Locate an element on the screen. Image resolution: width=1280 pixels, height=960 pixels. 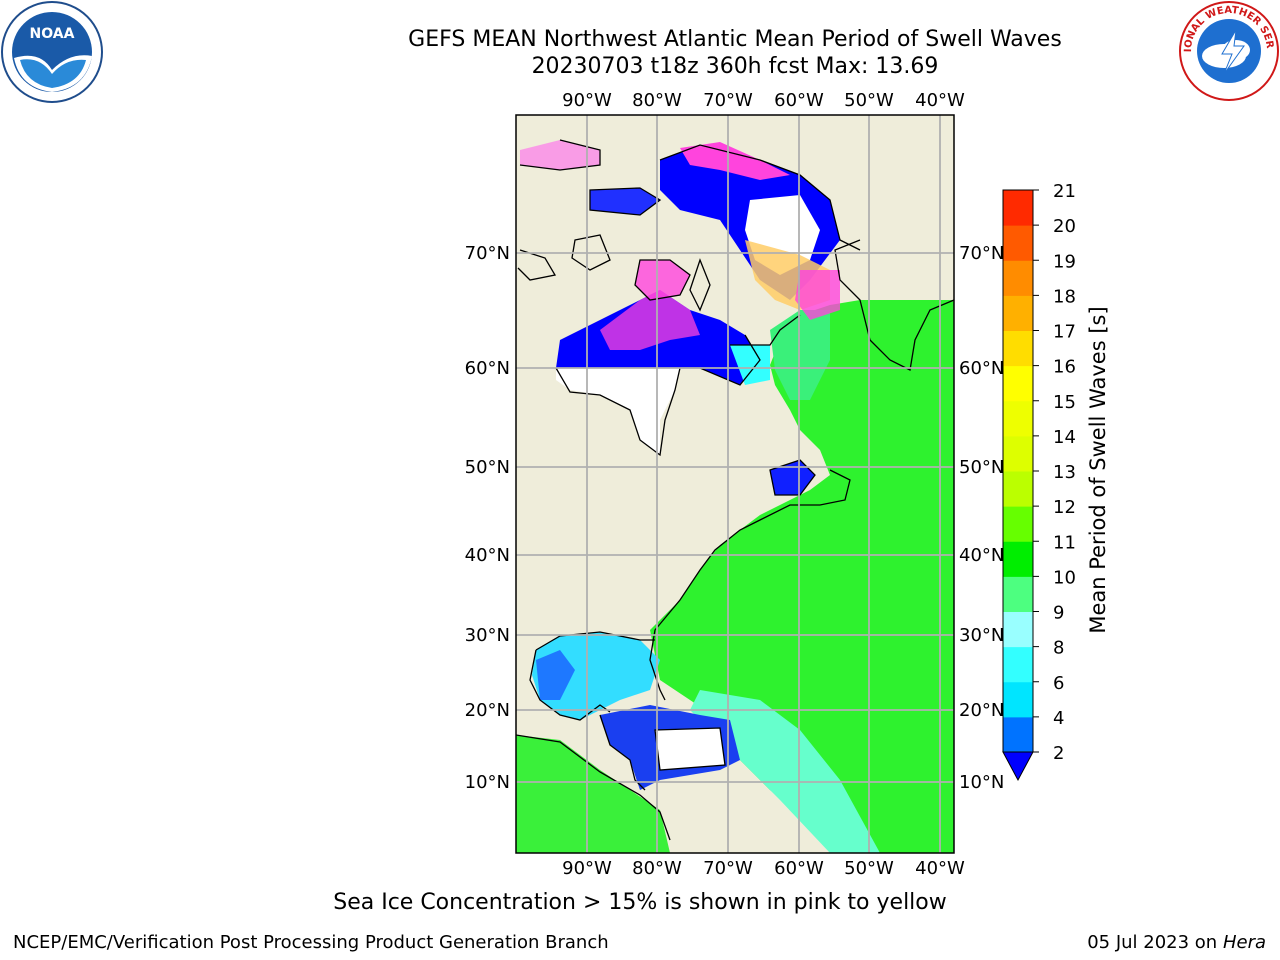
colorbar-tick-label: 16 is located at coordinates (1064, 367).